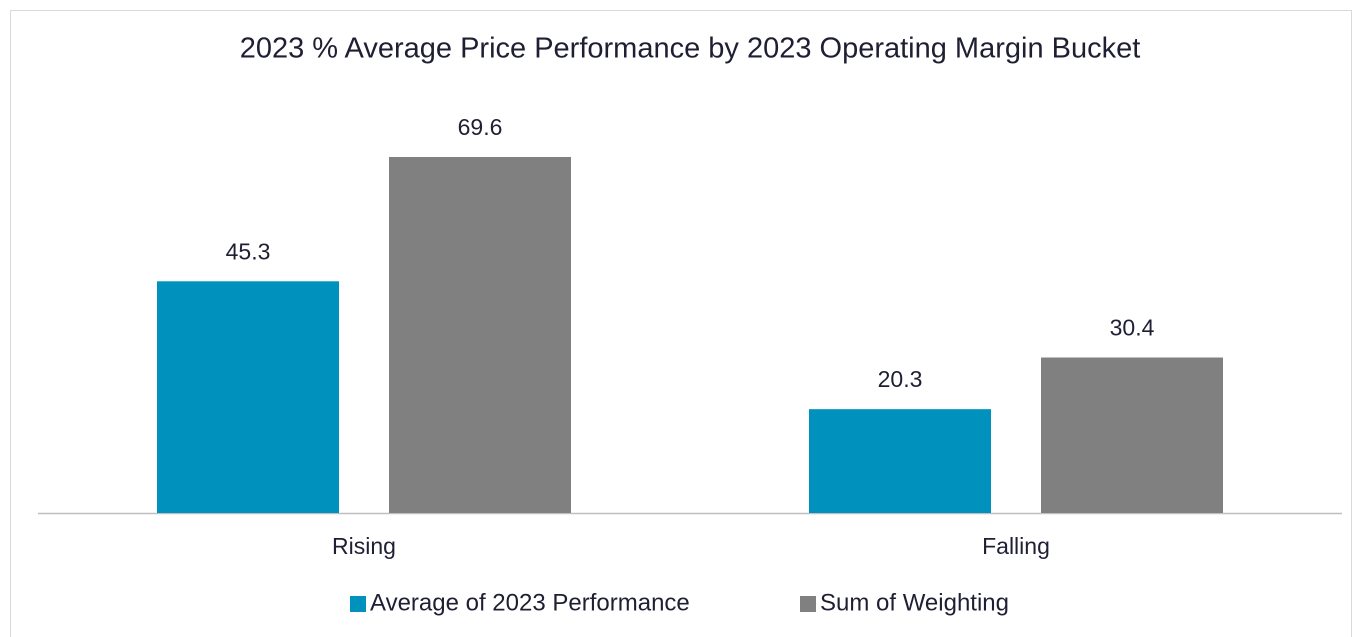 The image size is (1361, 637). I want to click on legend-label: Average of 2023 Performance, so click(530, 602).